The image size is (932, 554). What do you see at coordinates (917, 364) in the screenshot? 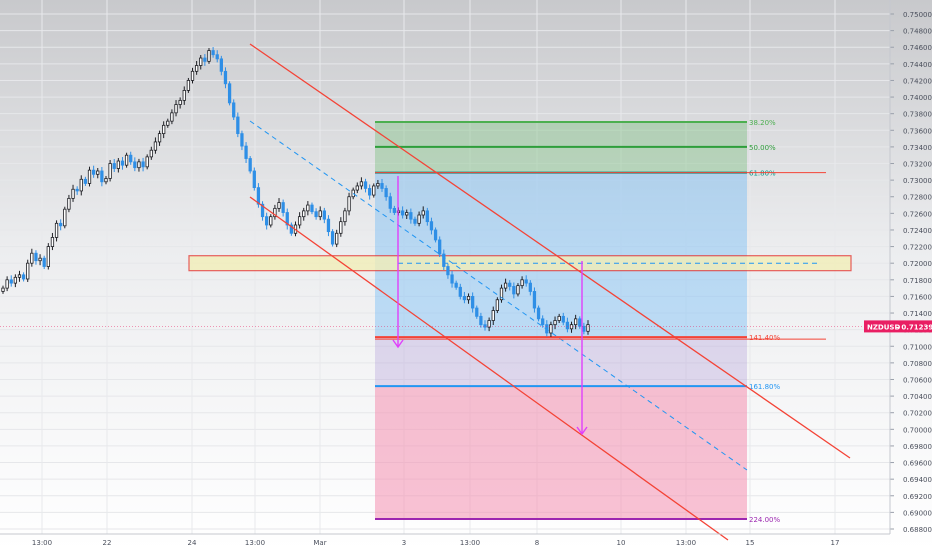
I see `price-tick-label: 0.70800` at bounding box center [917, 364].